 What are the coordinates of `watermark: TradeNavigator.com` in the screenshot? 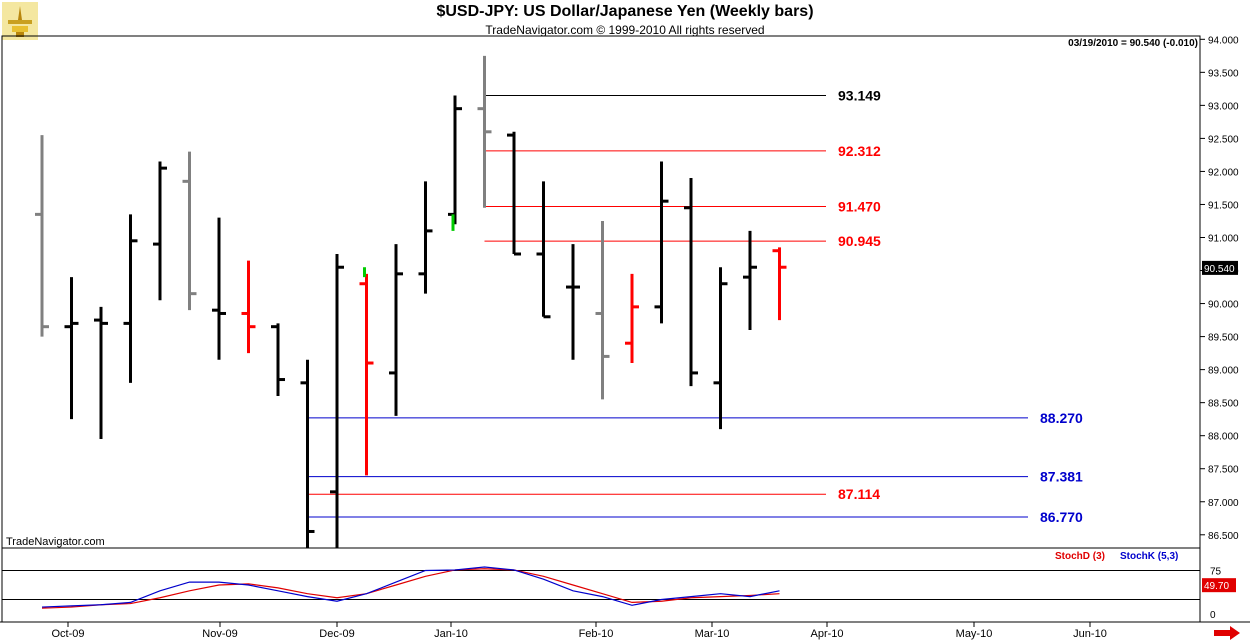 It's located at (55, 542).